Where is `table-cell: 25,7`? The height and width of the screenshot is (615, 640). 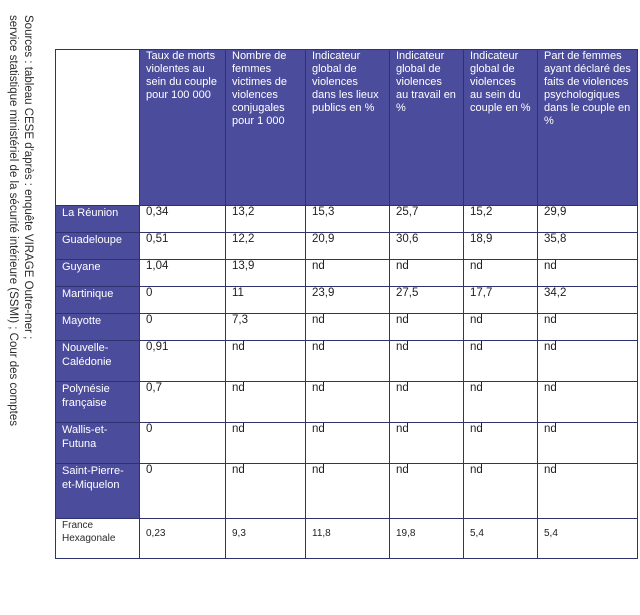
table-cell: 25,7 is located at coordinates (426, 219).